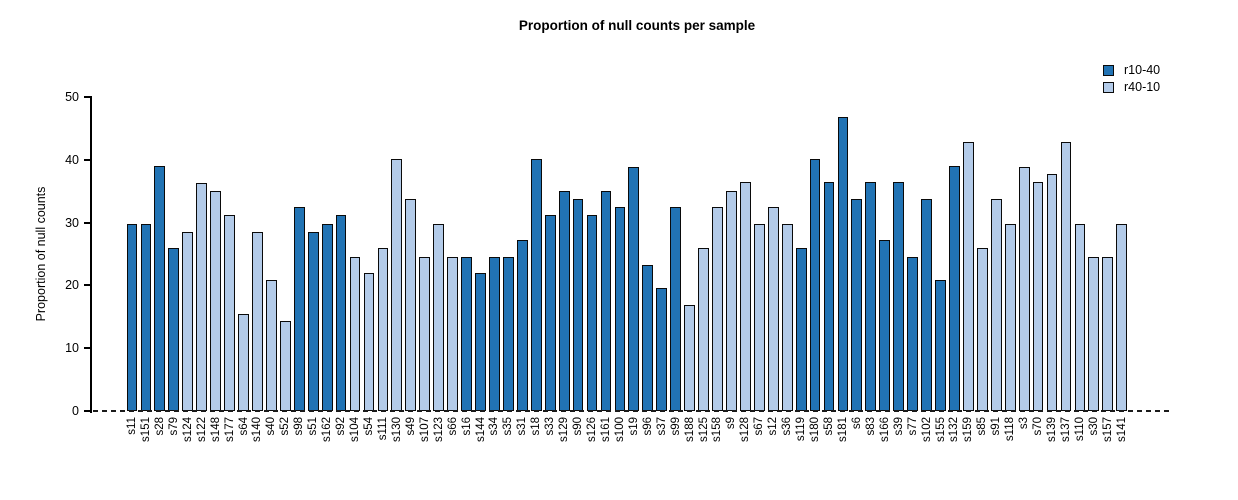  Describe the element at coordinates (341, 313) in the screenshot. I see `bar-s92` at that location.